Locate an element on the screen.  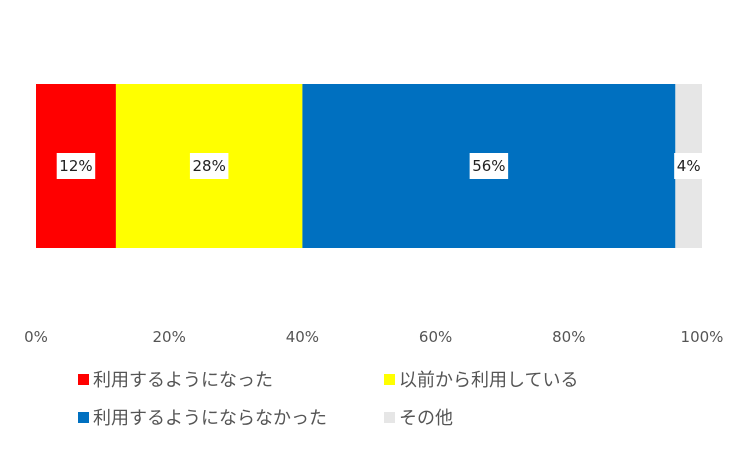
legend-item-other: その他 is located at coordinates (418, 417).